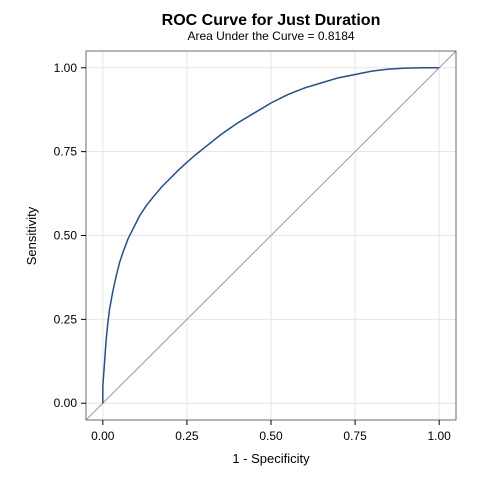  What do you see at coordinates (103, 436) in the screenshot?
I see `x-tick-label: 0.00` at bounding box center [103, 436].